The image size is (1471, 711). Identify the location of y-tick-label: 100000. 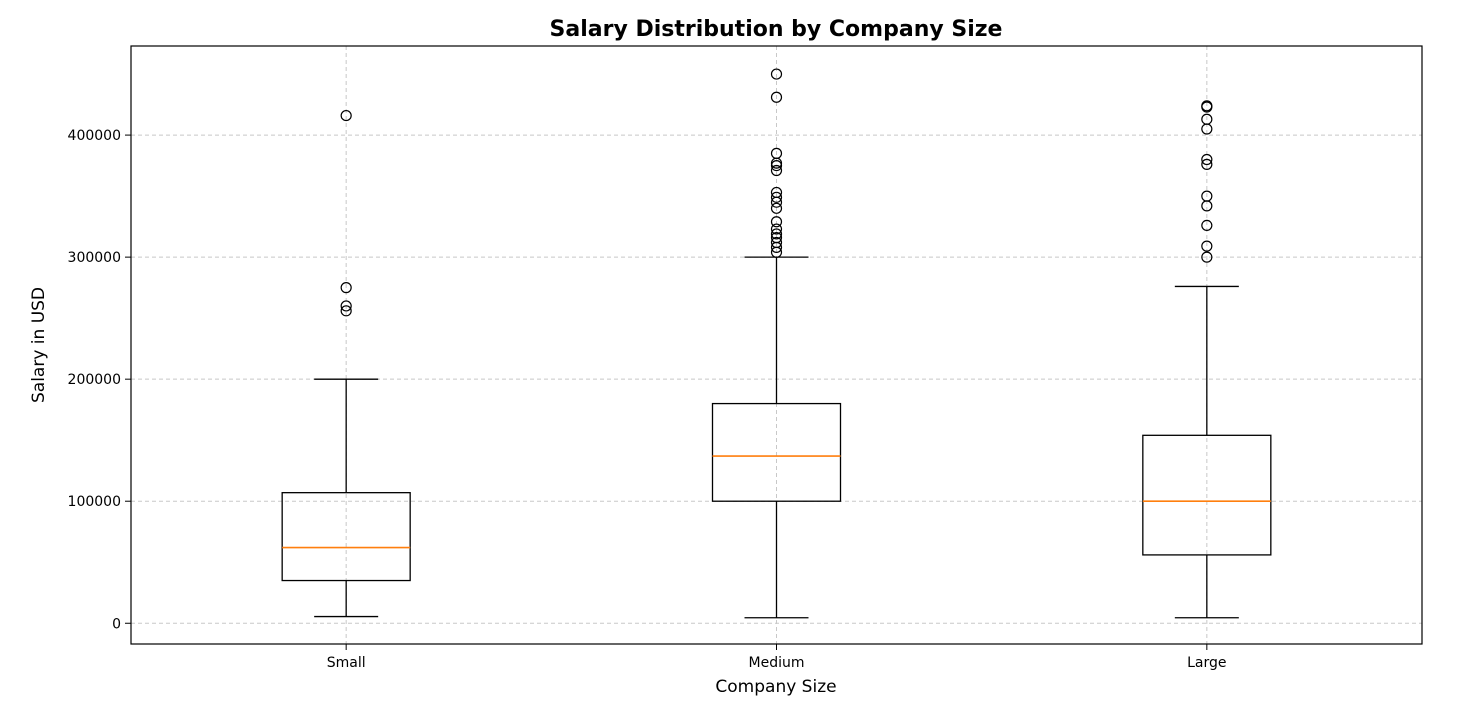
(94, 502).